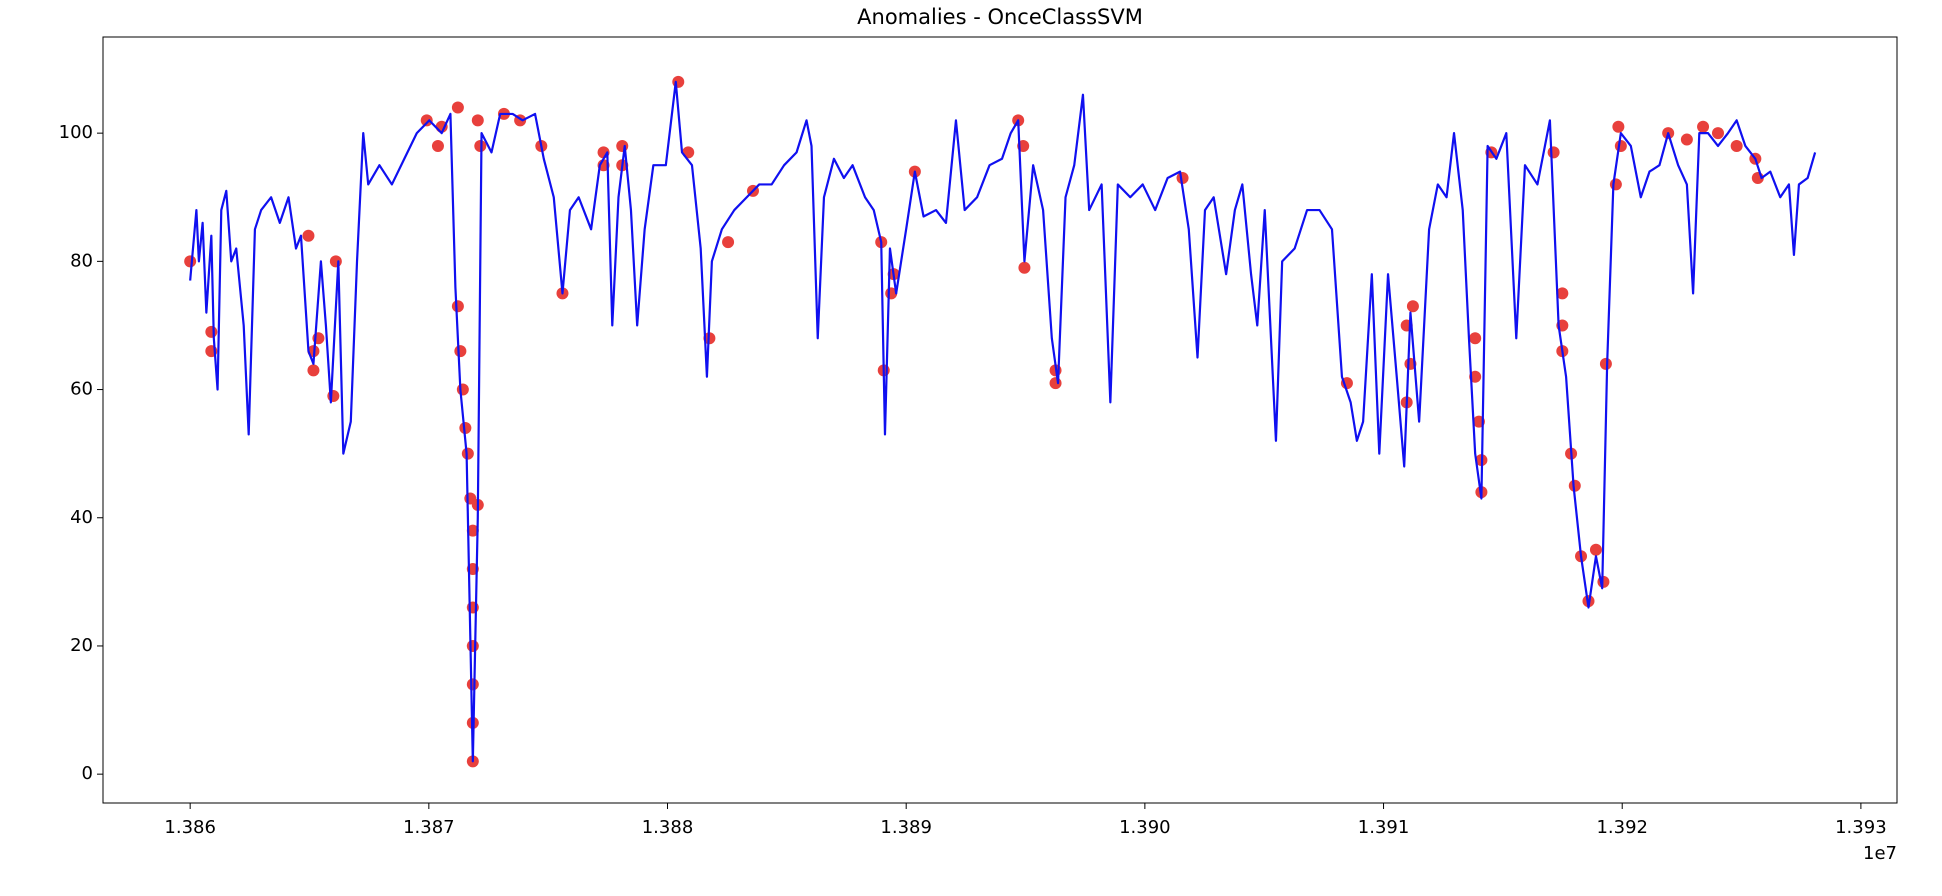 This screenshot has height=896, width=1942. What do you see at coordinates (668, 827) in the screenshot?
I see `x-tick-label: 1.388` at bounding box center [668, 827].